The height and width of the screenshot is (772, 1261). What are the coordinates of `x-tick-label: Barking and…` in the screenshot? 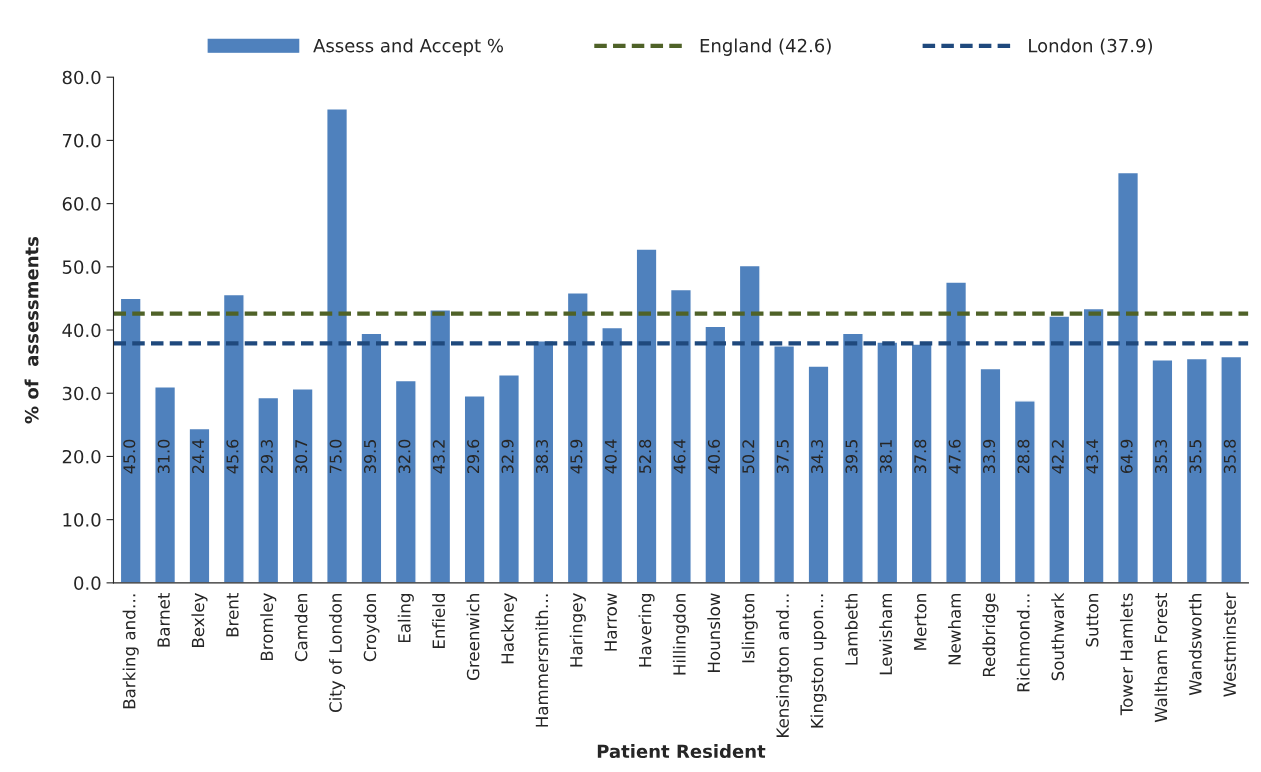 It's located at (130, 651).